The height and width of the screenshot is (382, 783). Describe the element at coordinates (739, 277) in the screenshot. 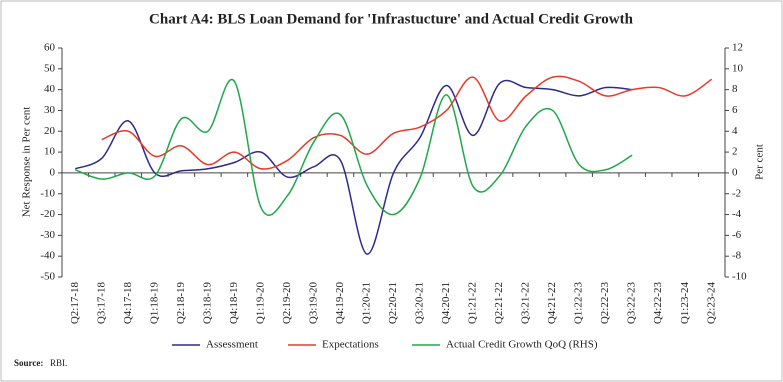

I see `y2-tick-label: -10` at that location.